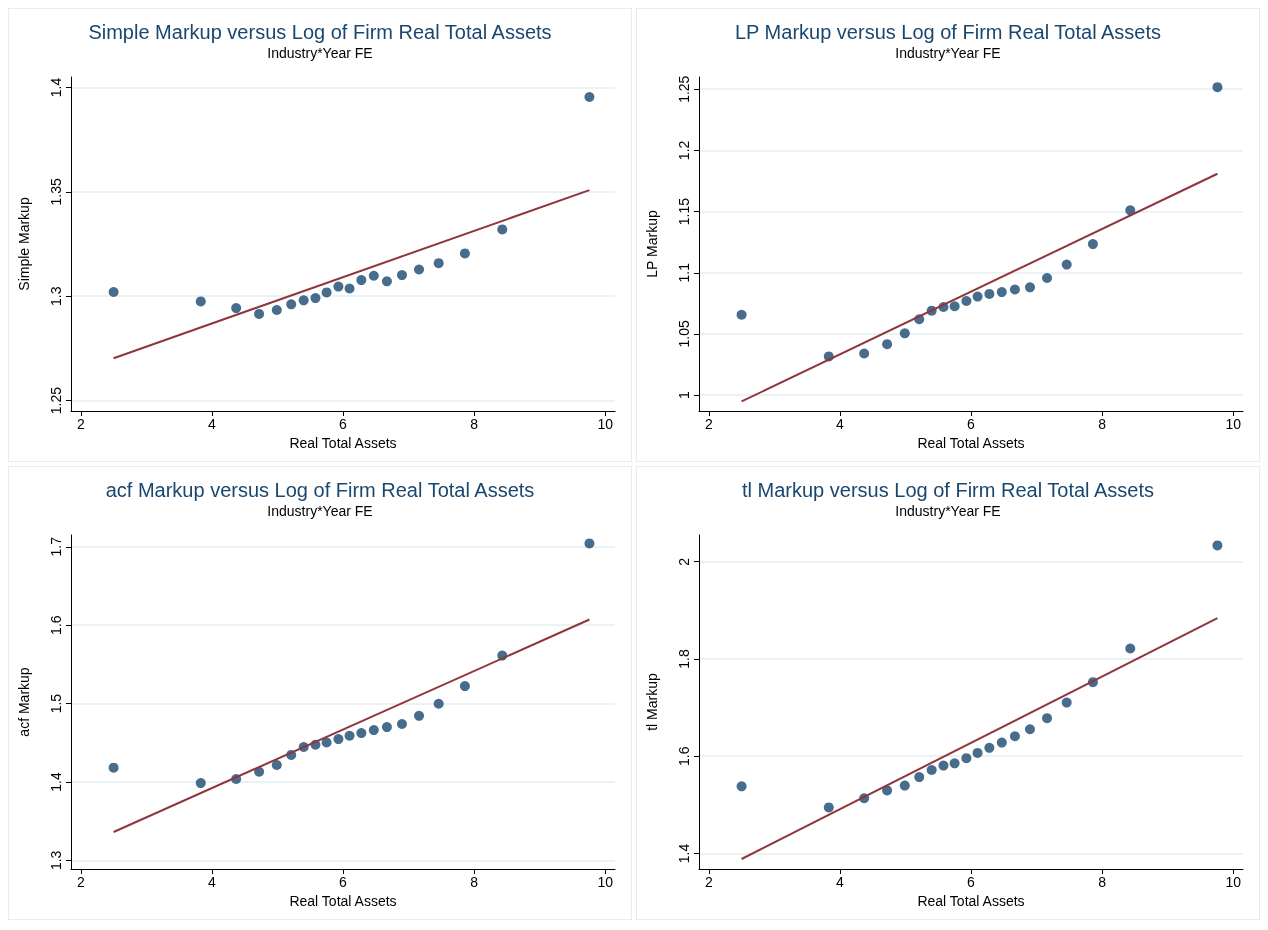 This screenshot has width=1268, height=930. I want to click on y-tick-label: 1.5, so click(56, 703).